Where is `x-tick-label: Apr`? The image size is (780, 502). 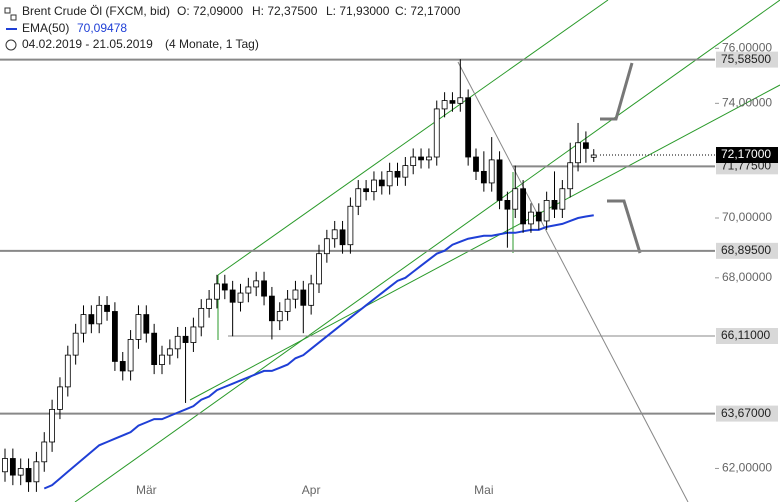 x-tick-label: Apr is located at coordinates (311, 490).